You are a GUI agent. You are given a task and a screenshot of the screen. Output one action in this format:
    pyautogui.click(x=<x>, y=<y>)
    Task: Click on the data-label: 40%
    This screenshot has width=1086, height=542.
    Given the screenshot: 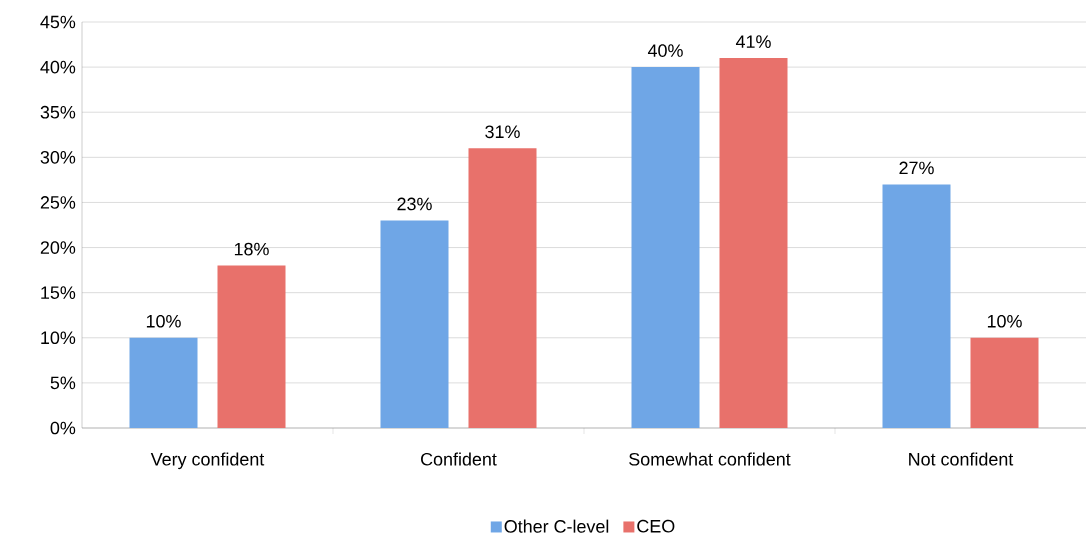 What is the action you would take?
    pyautogui.click(x=665, y=50)
    